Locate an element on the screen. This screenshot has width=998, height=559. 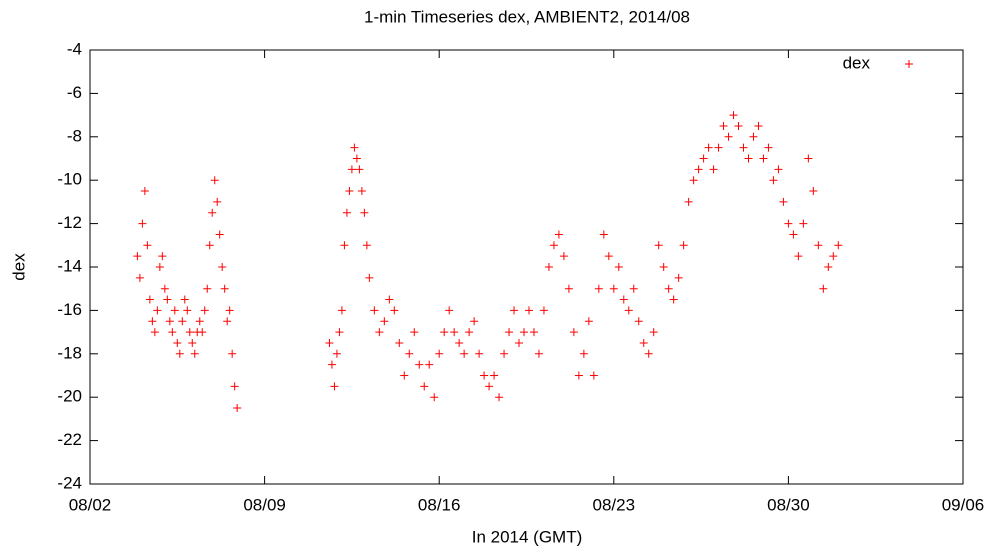
y-tick-label: -4 is located at coordinates (74, 48).